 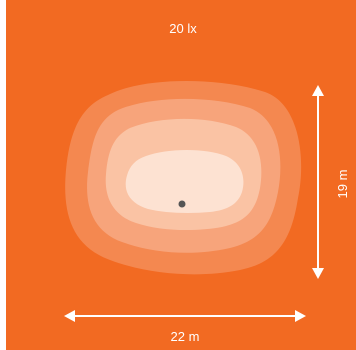 What do you see at coordinates (182, 204) in the screenshot?
I see `center-point` at bounding box center [182, 204].